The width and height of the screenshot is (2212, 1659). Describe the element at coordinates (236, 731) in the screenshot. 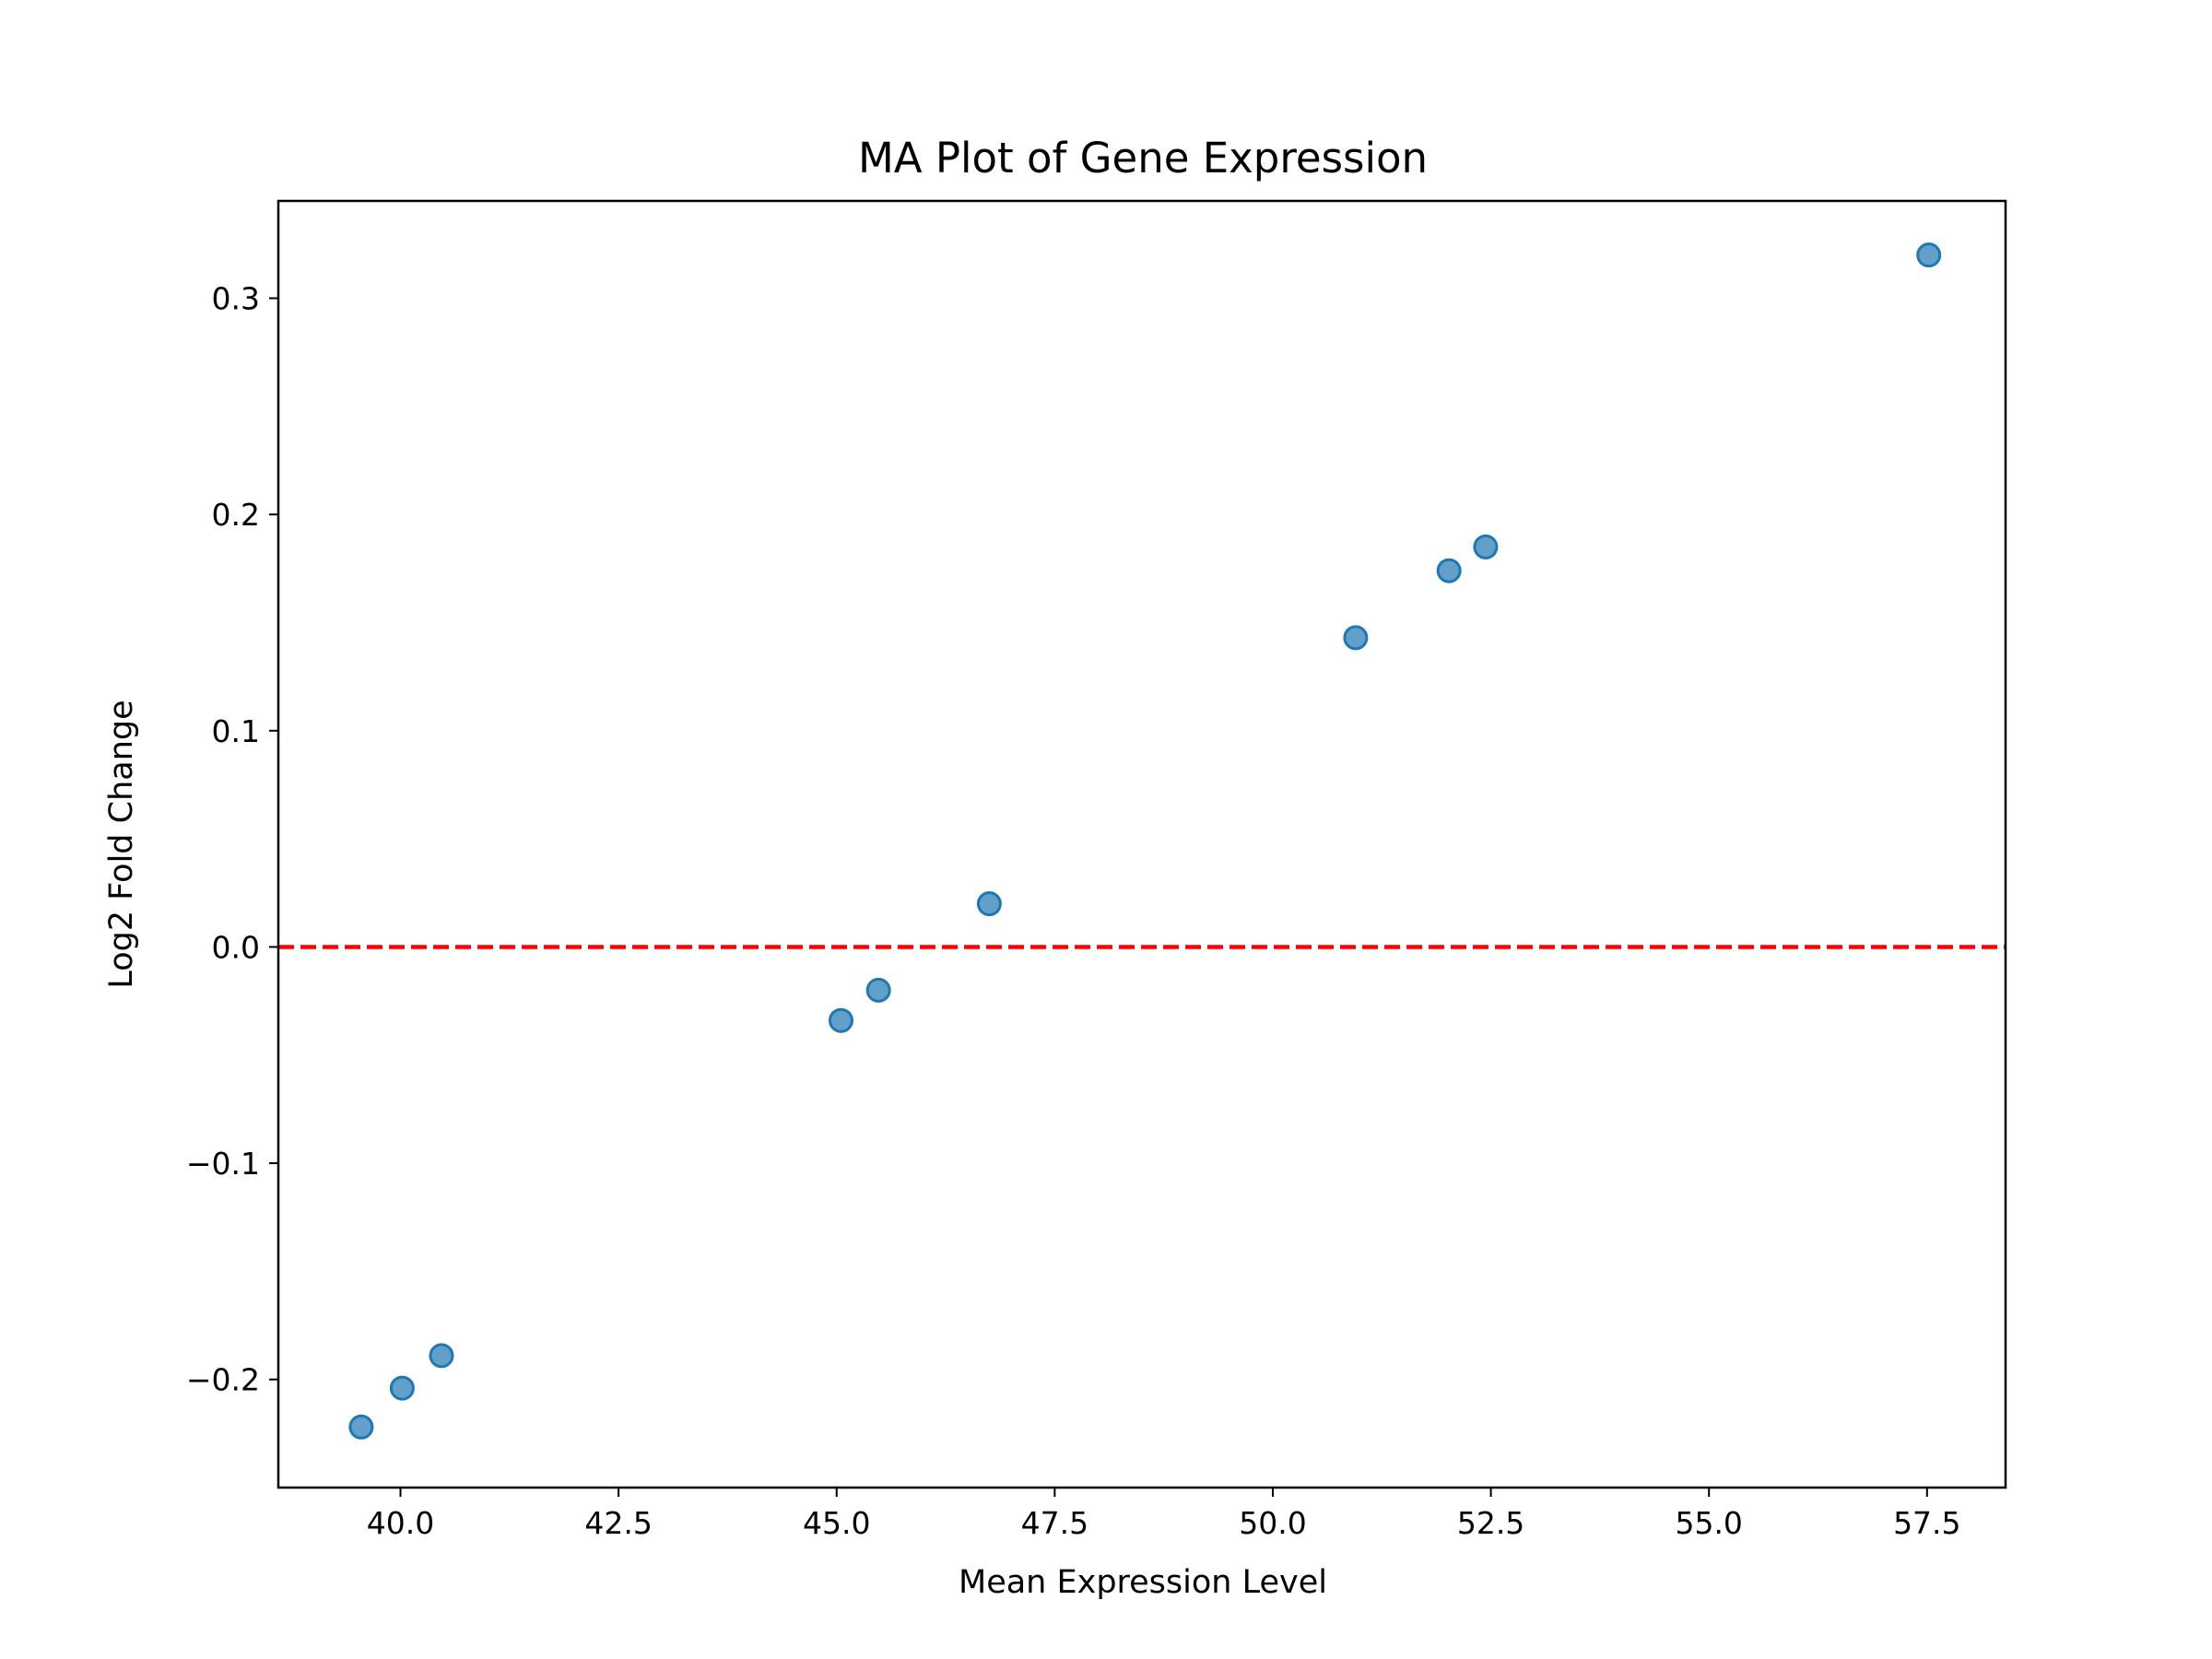

I see `y-tick-label: 0.1` at that location.